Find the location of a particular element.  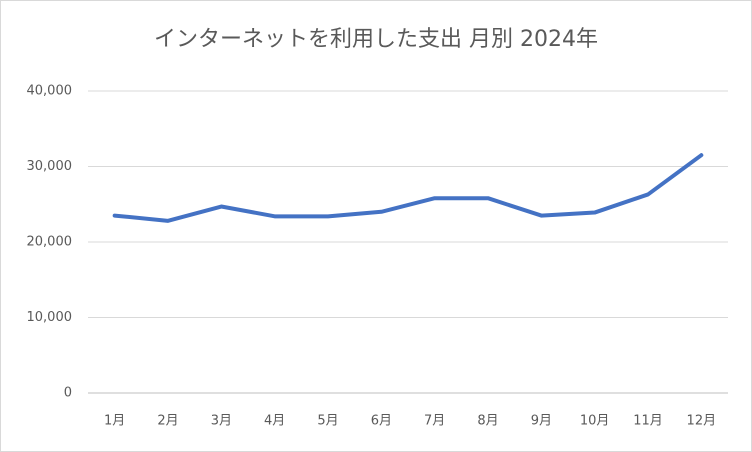

x-tick-label: 3月 is located at coordinates (221, 421).